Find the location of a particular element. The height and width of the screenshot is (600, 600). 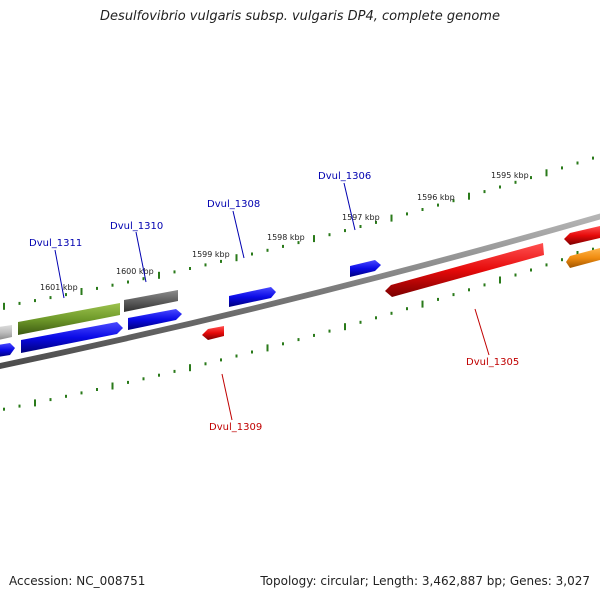

gene-feature-orange is located at coordinates (583, 258).